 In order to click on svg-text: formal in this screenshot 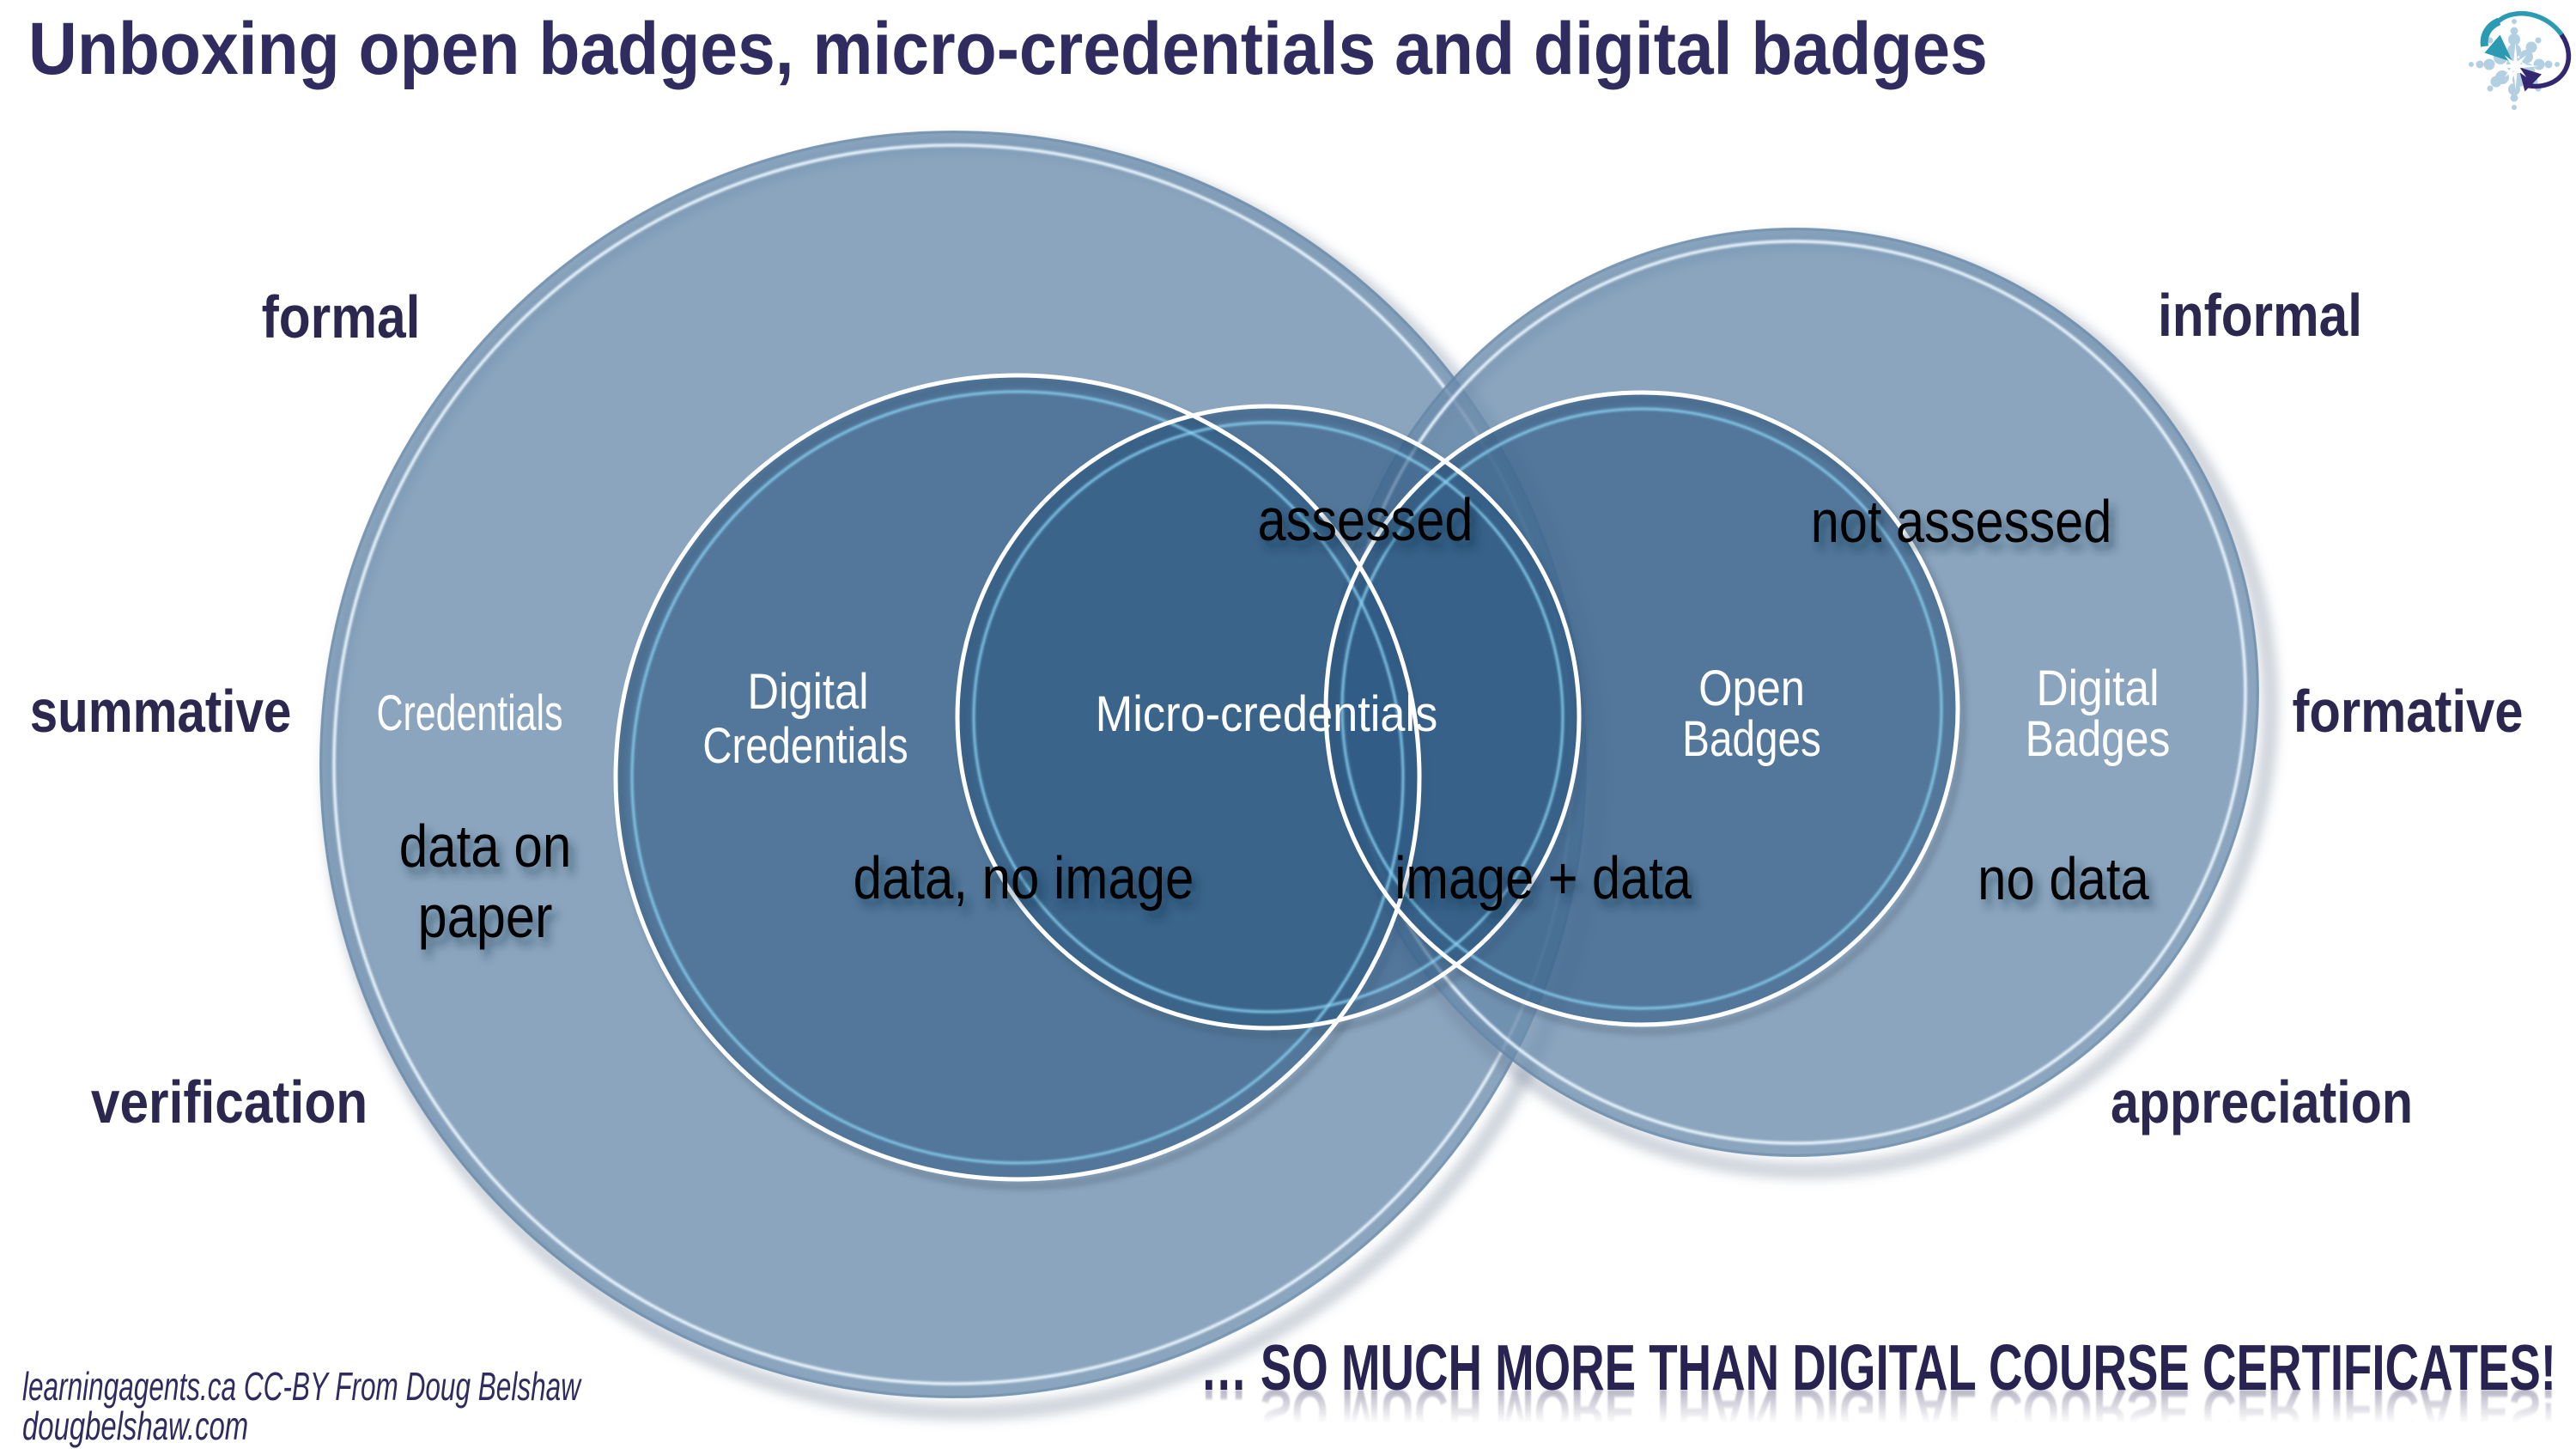, I will do `click(342, 316)`.